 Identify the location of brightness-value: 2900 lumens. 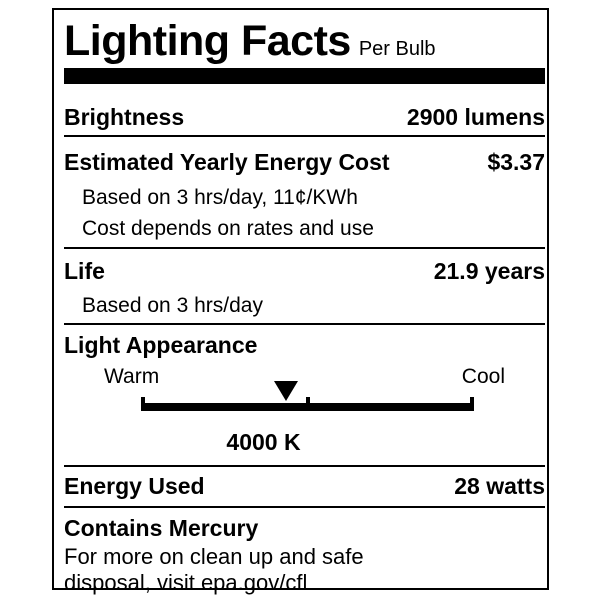
(475, 117).